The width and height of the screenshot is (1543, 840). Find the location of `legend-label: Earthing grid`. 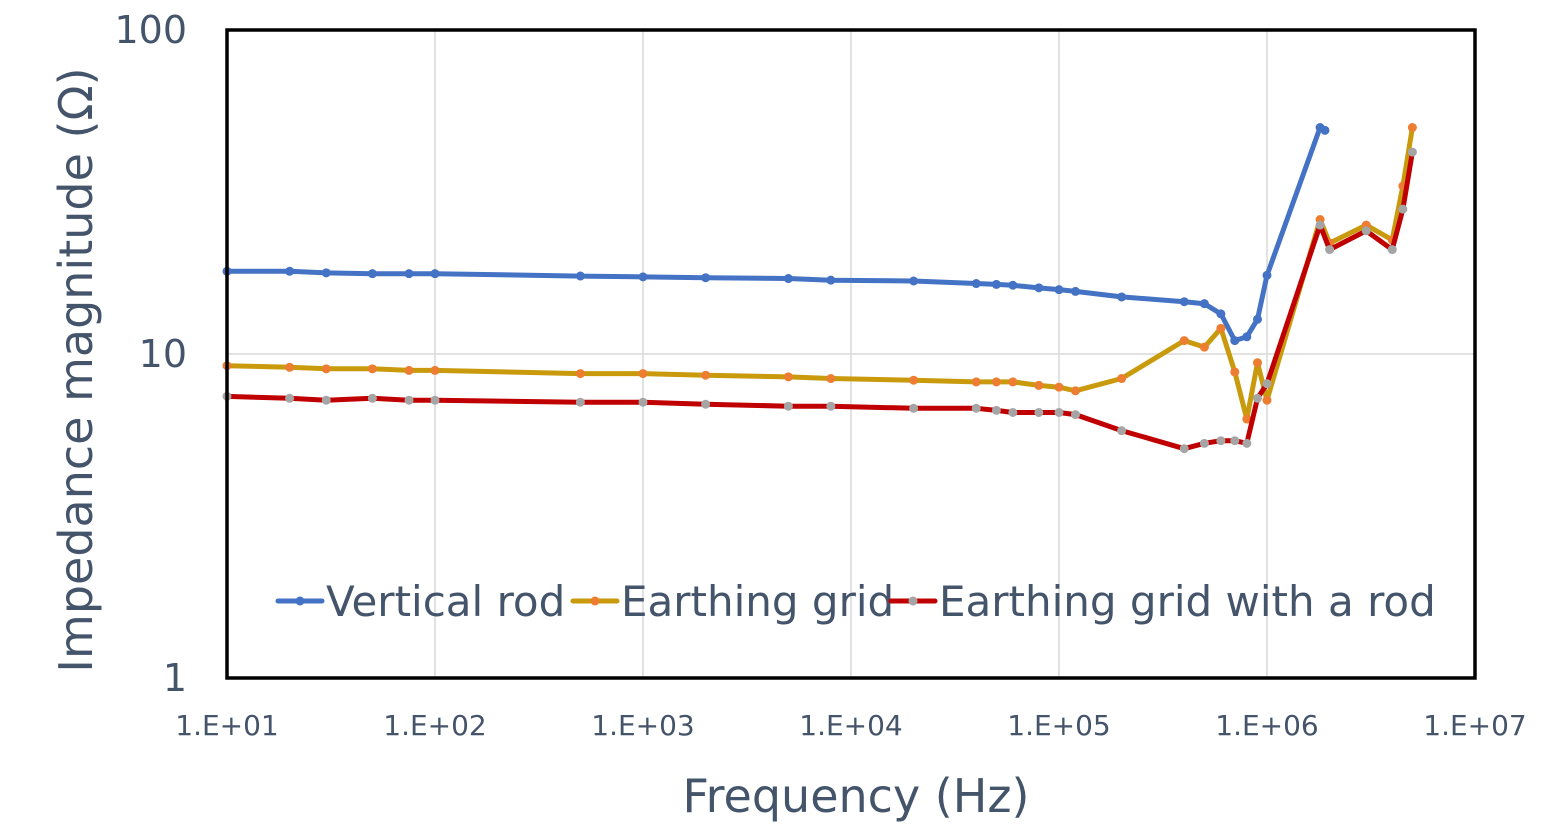

legend-label: Earthing grid is located at coordinates (757, 601).